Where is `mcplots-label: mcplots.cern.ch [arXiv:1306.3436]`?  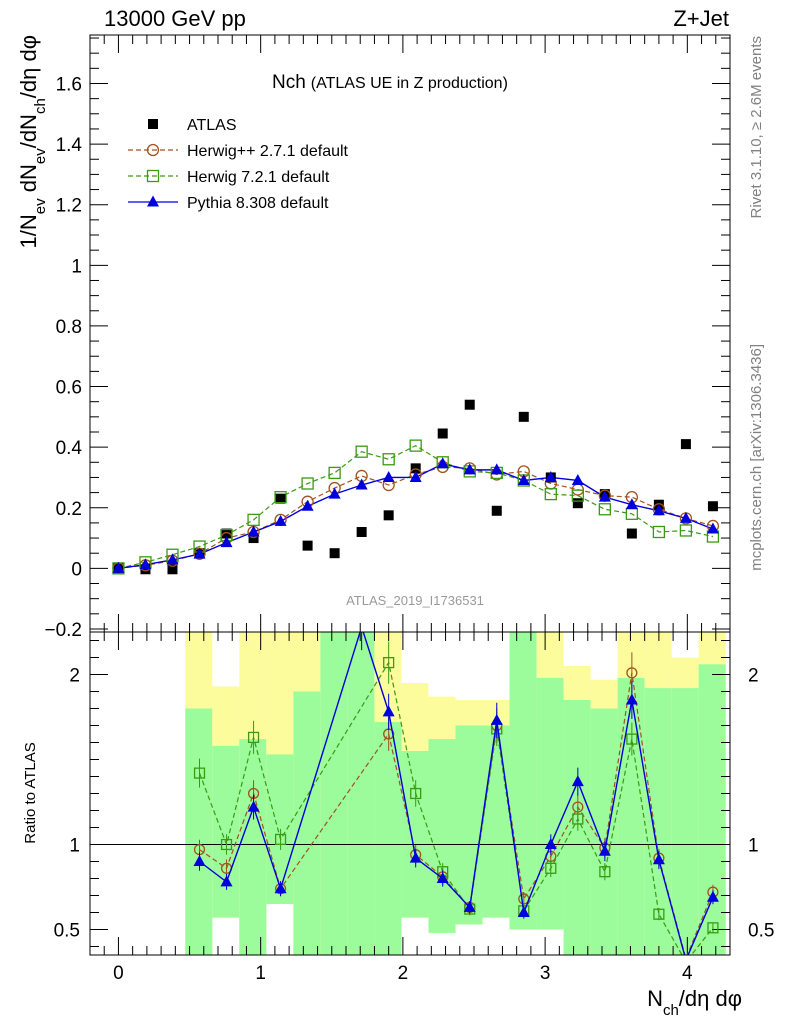
mcplots-label: mcplots.cern.ch [arXiv:1306.3436] is located at coordinates (756, 457).